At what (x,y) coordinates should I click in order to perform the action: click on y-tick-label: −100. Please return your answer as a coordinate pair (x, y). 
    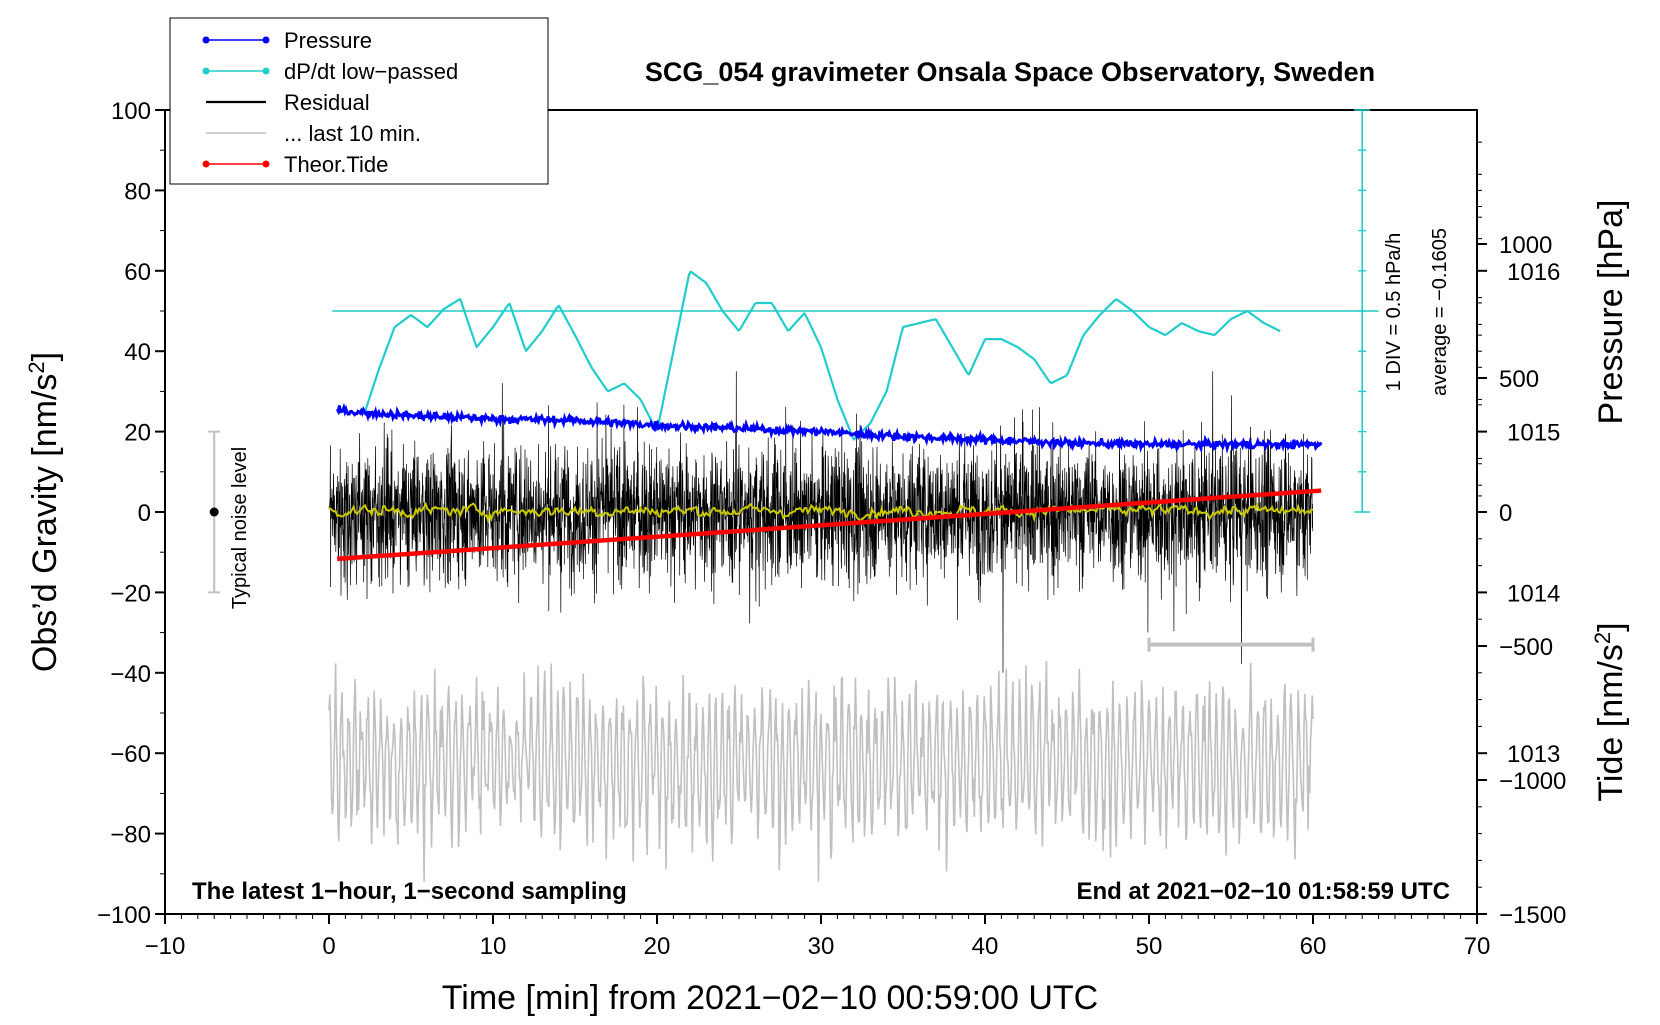
    Looking at the image, I should click on (124, 915).